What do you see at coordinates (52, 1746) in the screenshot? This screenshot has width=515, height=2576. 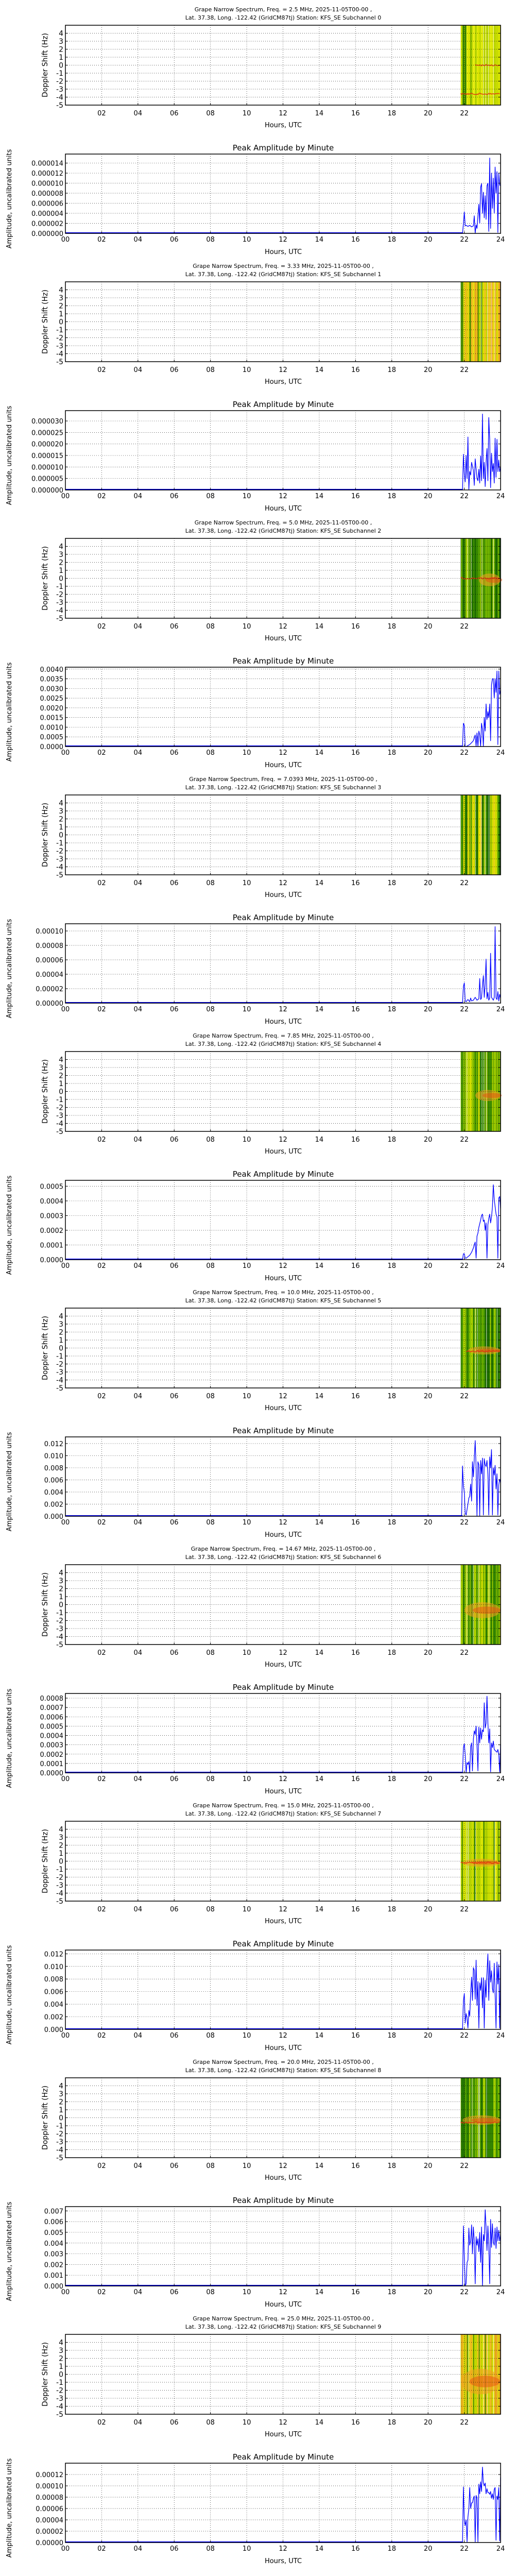 I see `svg-text: 0.0003` at bounding box center [52, 1746].